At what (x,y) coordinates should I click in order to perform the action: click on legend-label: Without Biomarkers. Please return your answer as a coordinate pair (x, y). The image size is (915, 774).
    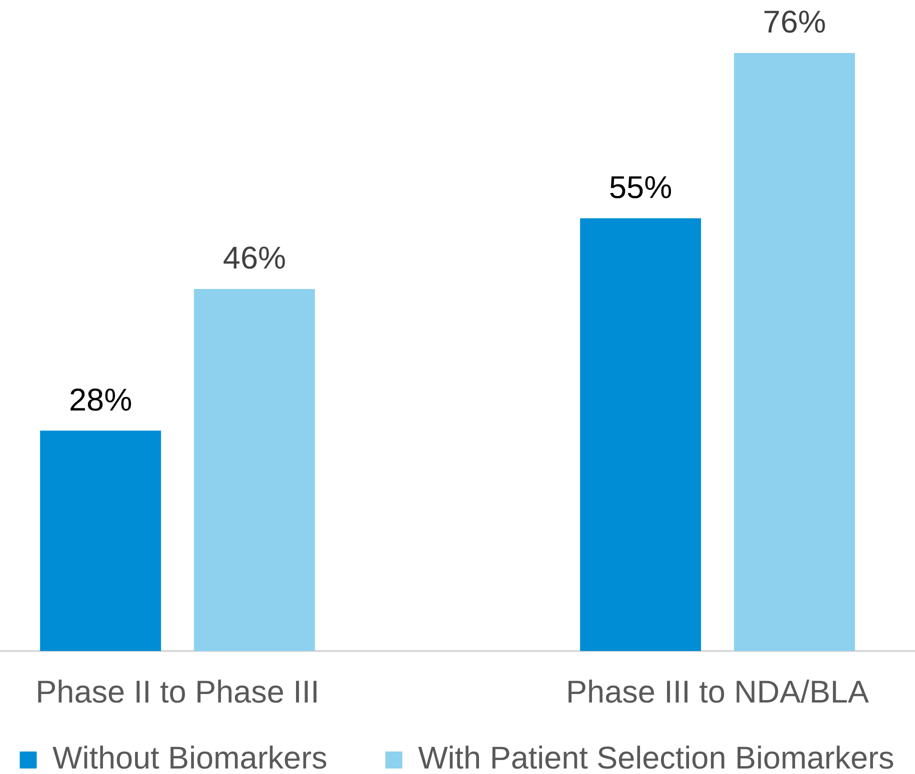
    Looking at the image, I should click on (190, 757).